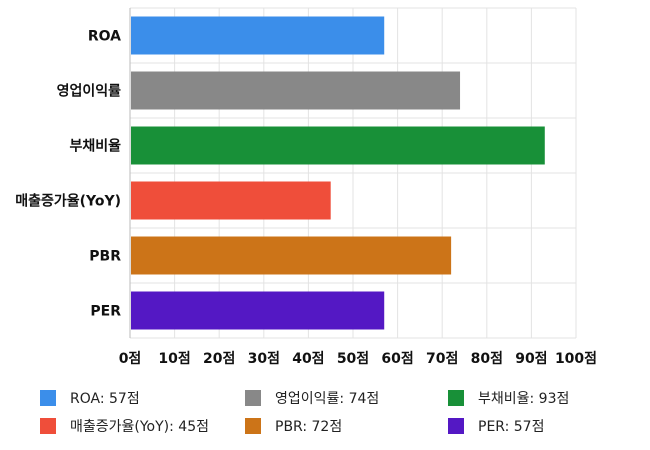 The height and width of the screenshot is (450, 650). I want to click on x-tick-label: 40점, so click(308, 358).